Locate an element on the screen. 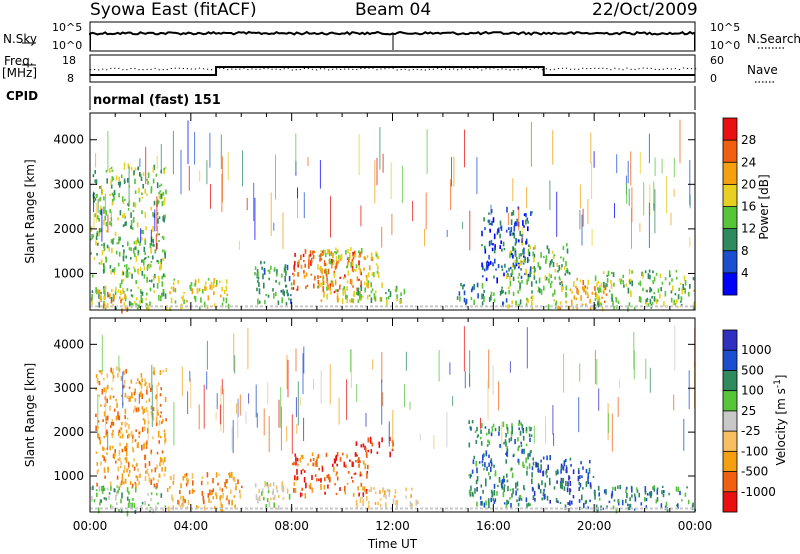  power-colorbar-swatch is located at coordinates (730, 217).